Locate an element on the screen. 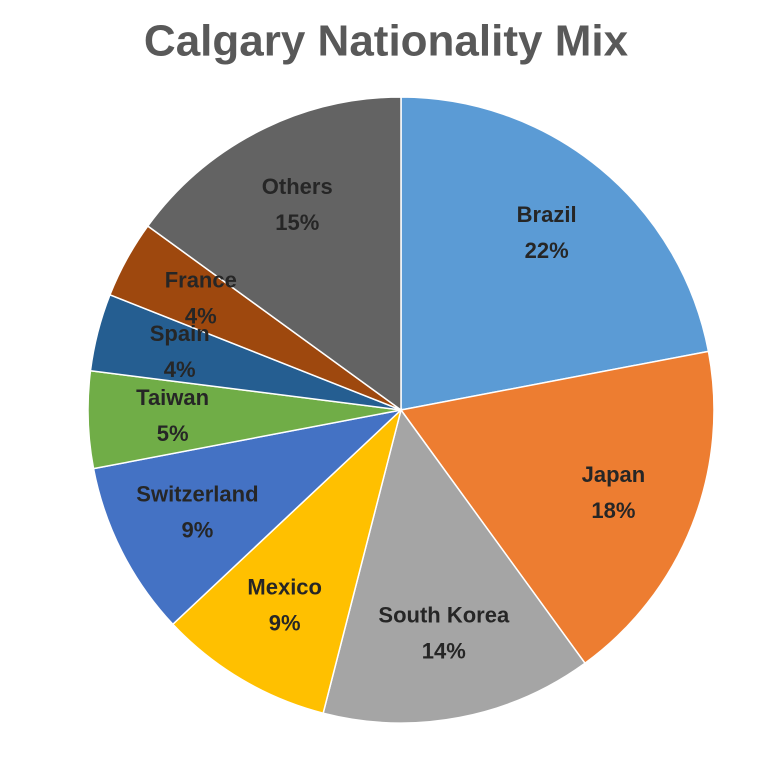  slice-label: Others is located at coordinates (297, 186).